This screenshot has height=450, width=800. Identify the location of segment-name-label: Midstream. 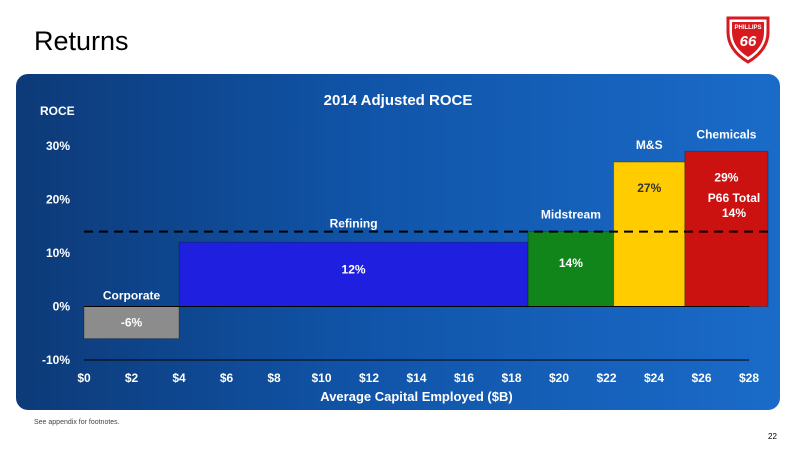
(571, 215).